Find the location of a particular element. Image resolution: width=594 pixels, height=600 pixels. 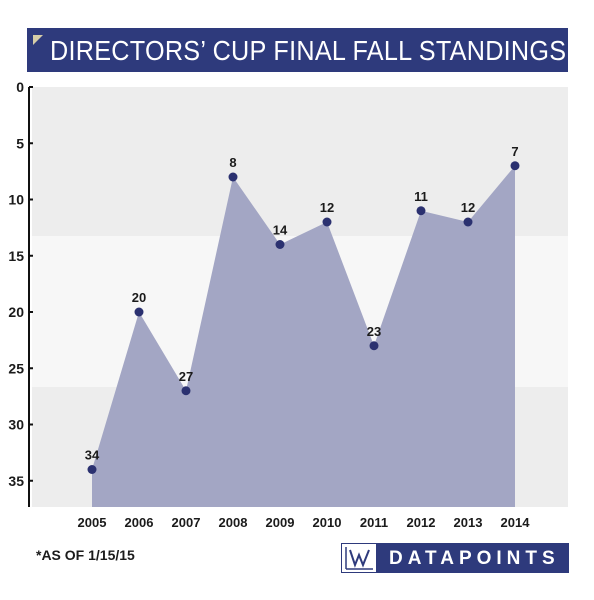

data-label: 34 is located at coordinates (92, 455).